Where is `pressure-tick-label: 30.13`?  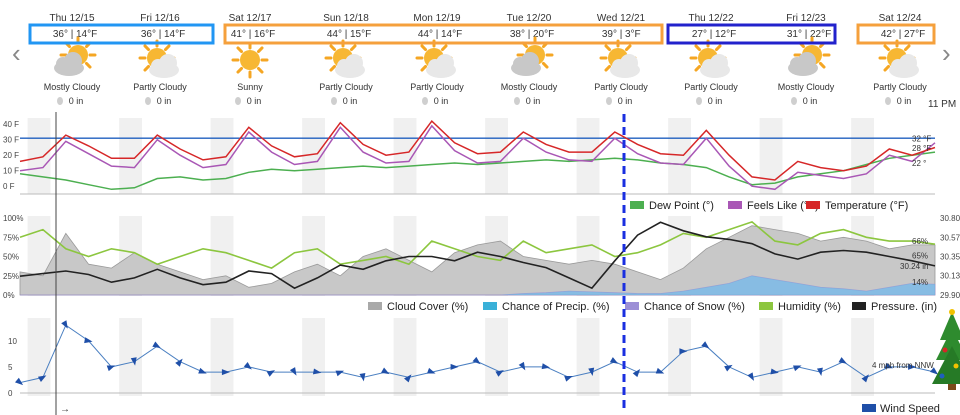
pressure-tick-label: 30.13 is located at coordinates (950, 275).